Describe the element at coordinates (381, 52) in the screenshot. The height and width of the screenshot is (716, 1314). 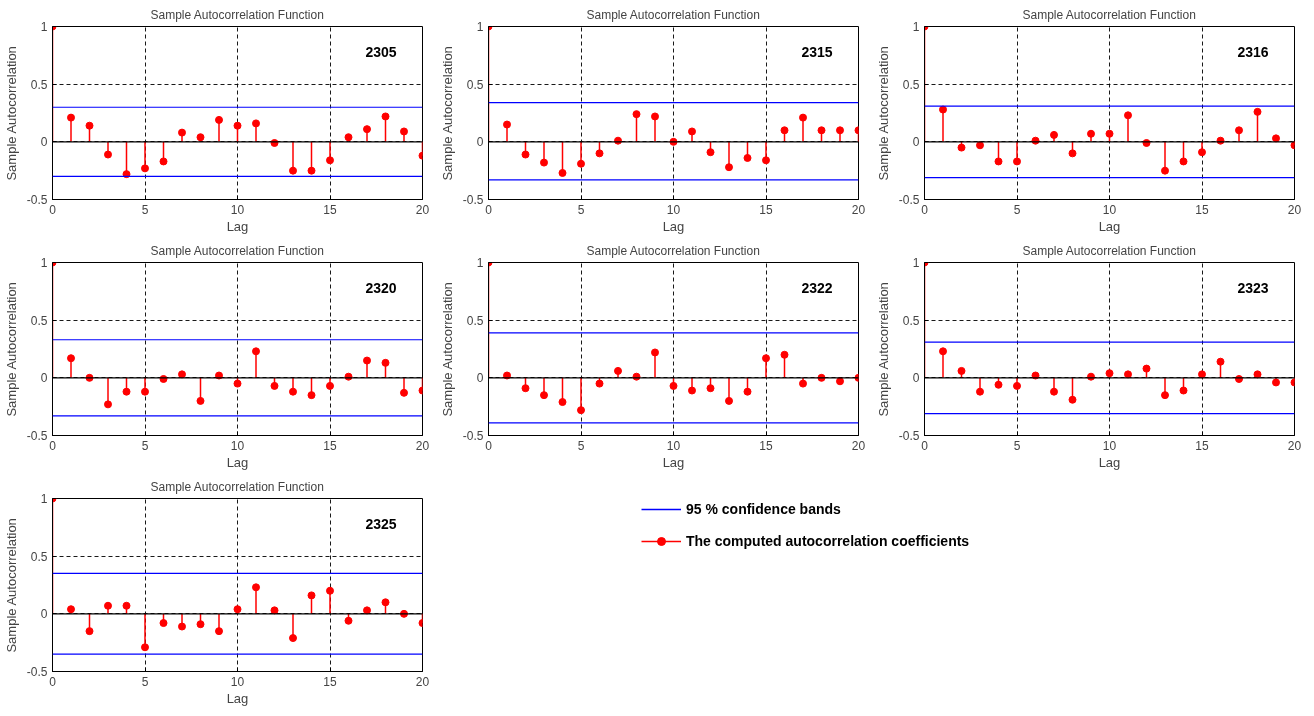
I see `annotation: 2305` at that location.